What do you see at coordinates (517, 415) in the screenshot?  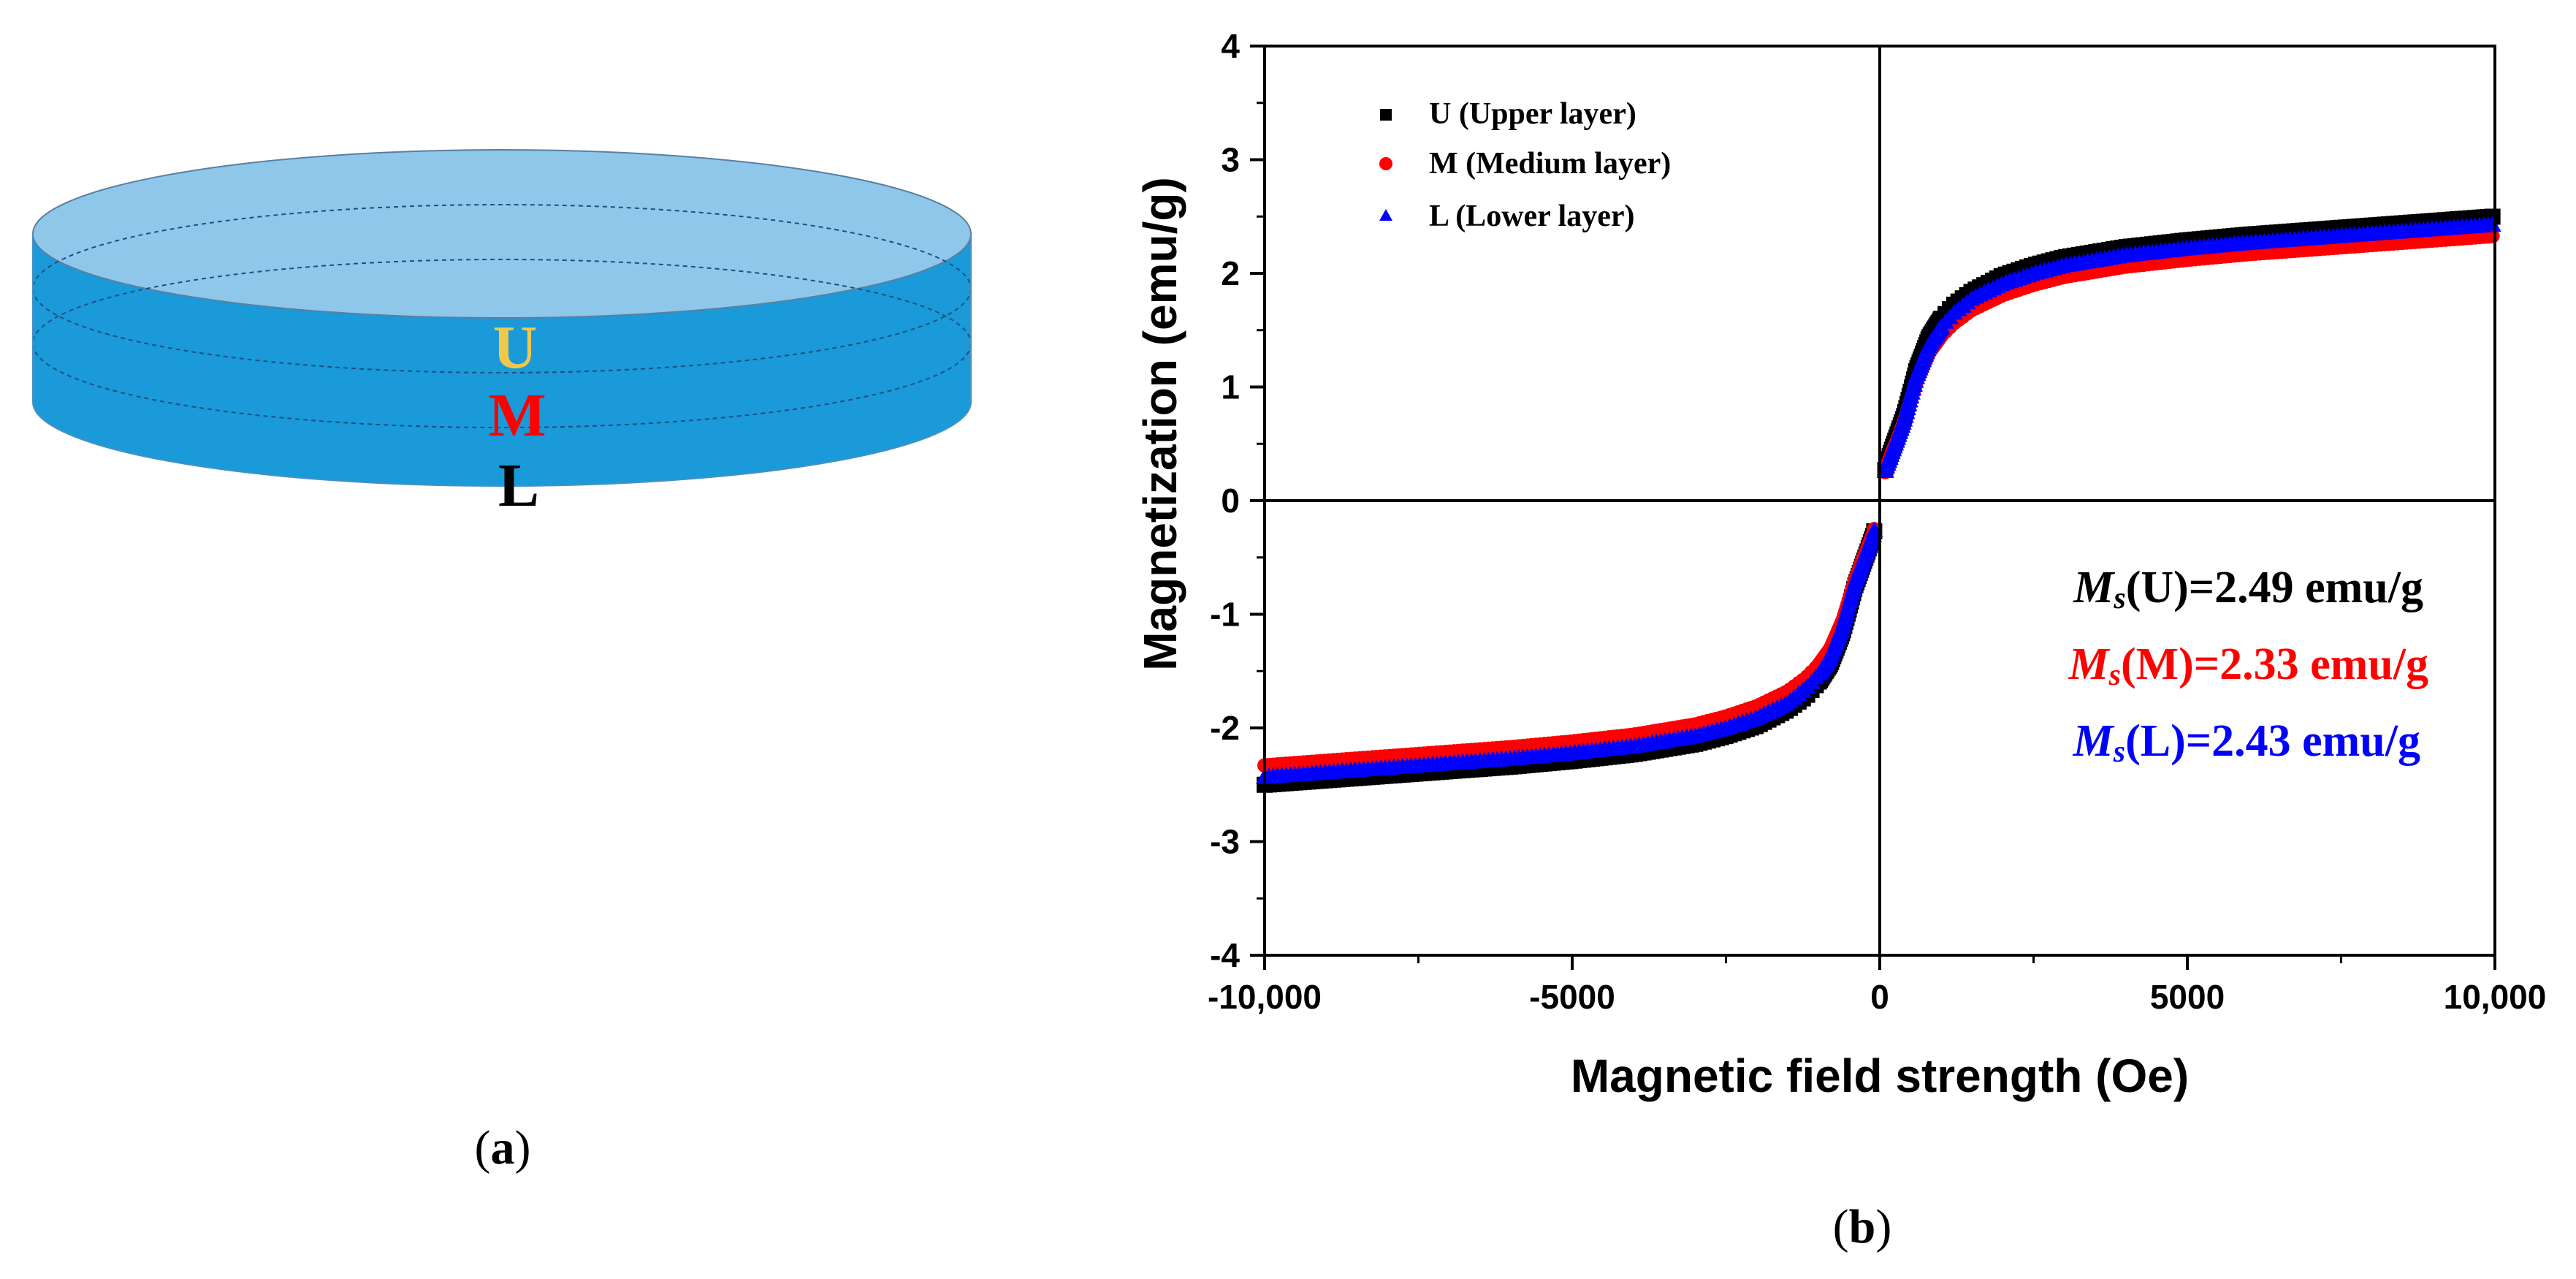 I see `layer-label-medium: M` at bounding box center [517, 415].